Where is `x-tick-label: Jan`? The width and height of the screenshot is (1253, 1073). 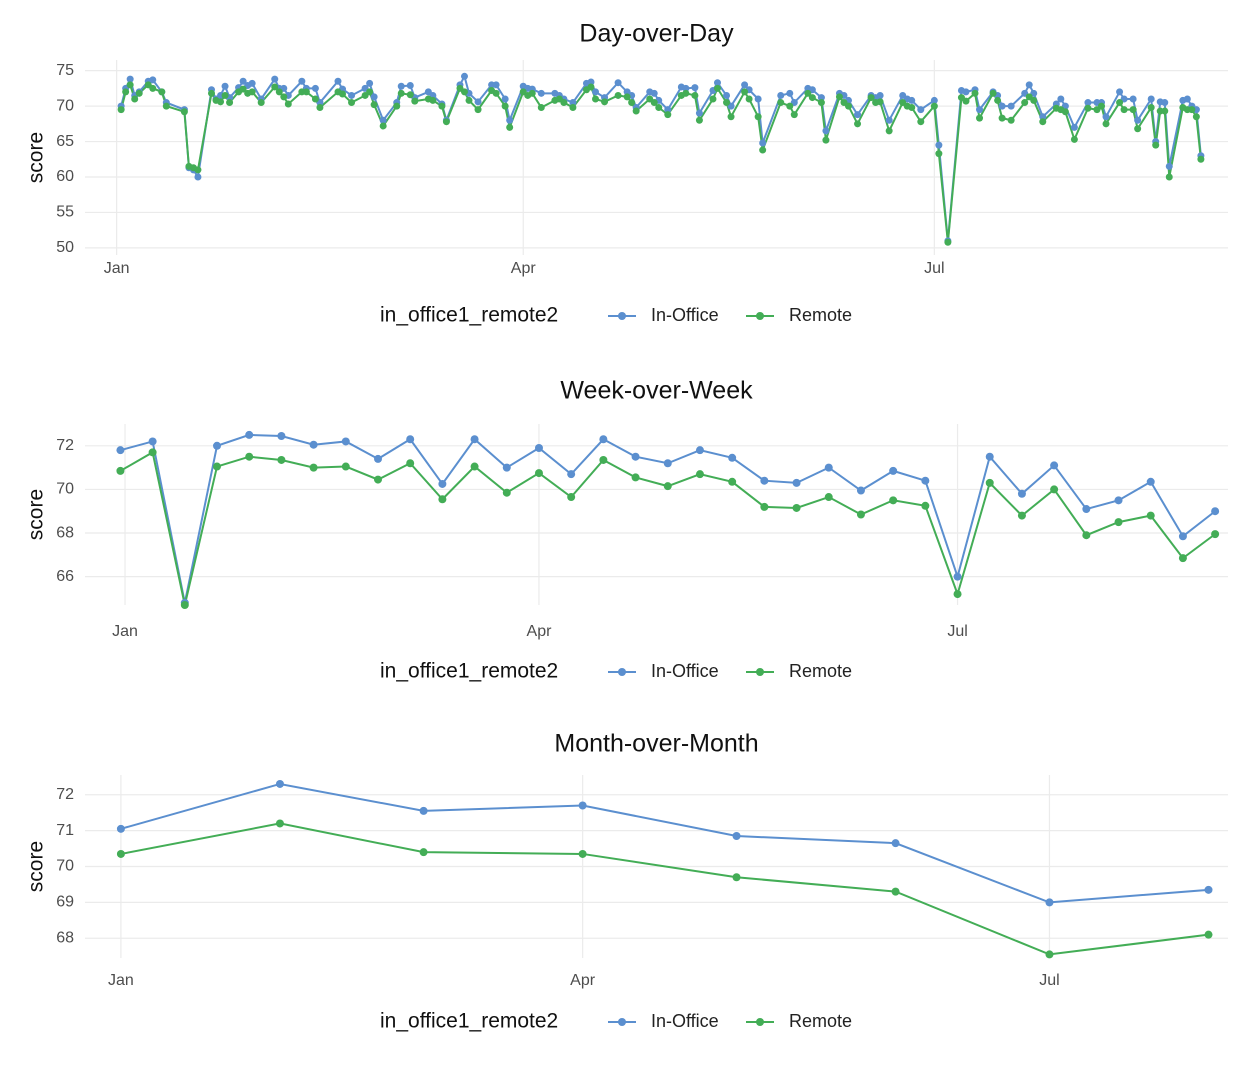 x-tick-label: Jan is located at coordinates (117, 268).